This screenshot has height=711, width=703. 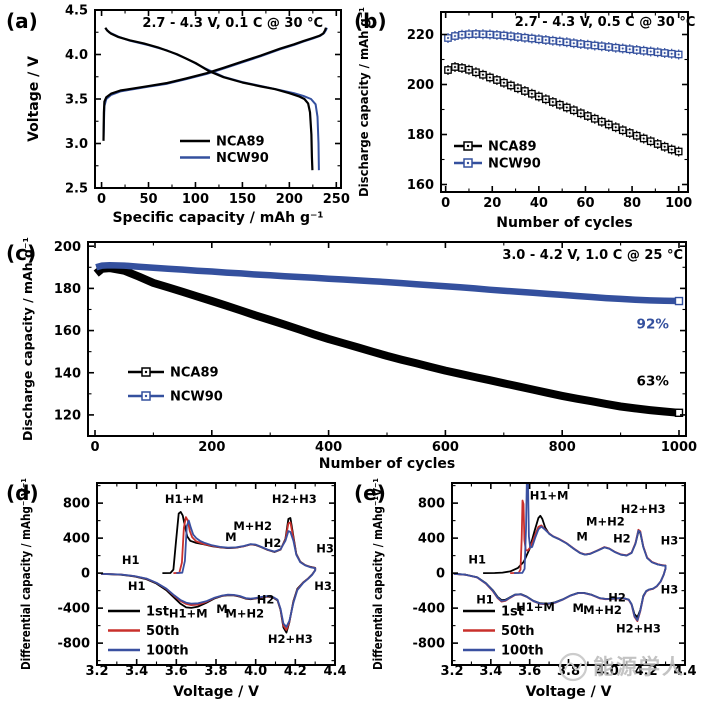 I want to click on x-tick-label: 3.6, so click(x=176, y=671).